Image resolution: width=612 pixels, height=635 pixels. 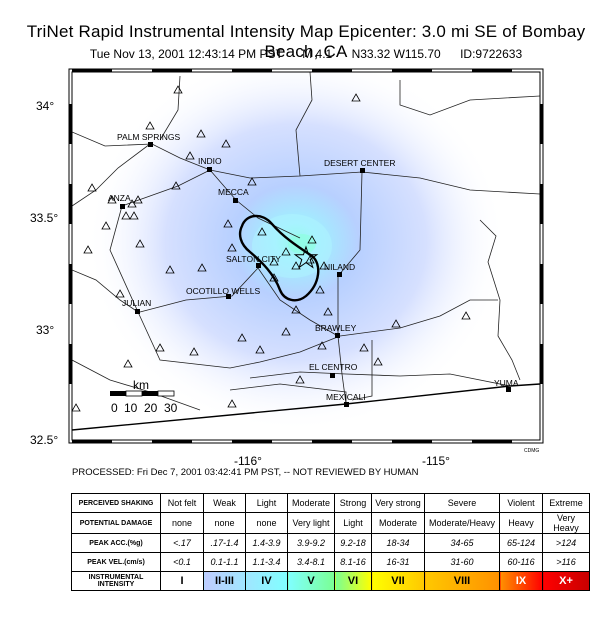 What do you see at coordinates (44, 440) in the screenshot?
I see `lat-label-32-5: 32.5°` at bounding box center [44, 440].